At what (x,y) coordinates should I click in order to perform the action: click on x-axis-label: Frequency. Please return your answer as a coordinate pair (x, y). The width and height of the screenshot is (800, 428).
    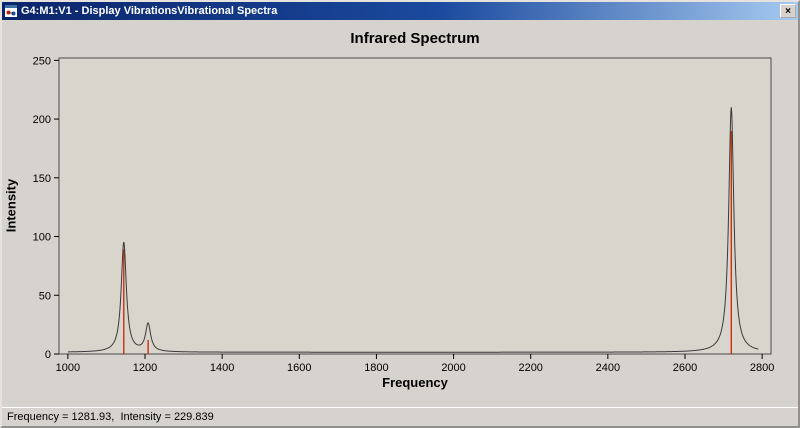
    Looking at the image, I should click on (415, 382).